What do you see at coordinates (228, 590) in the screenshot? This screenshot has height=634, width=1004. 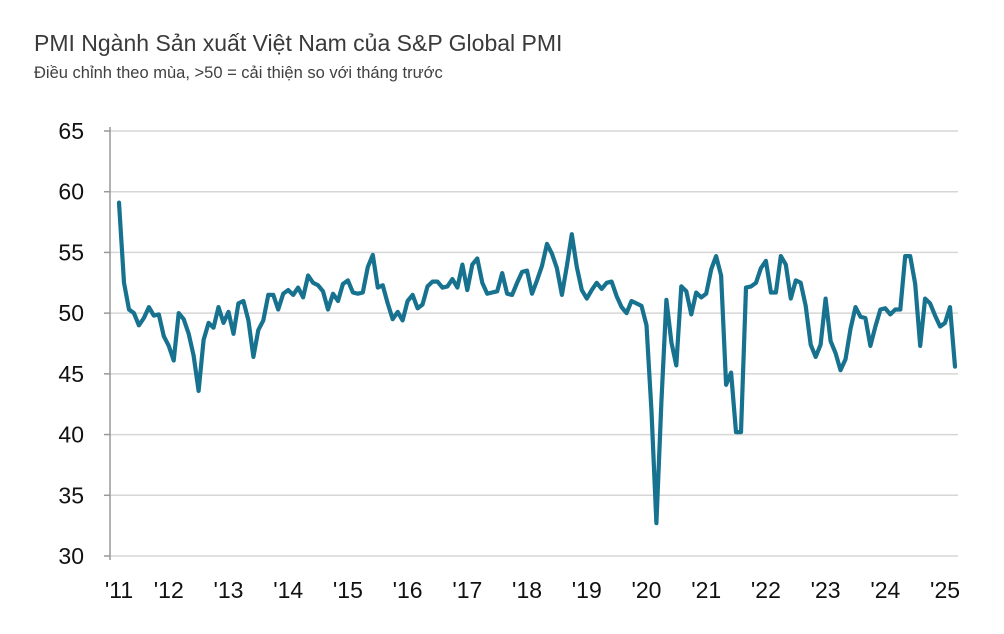 I see `x-tick-label: '13` at bounding box center [228, 590].